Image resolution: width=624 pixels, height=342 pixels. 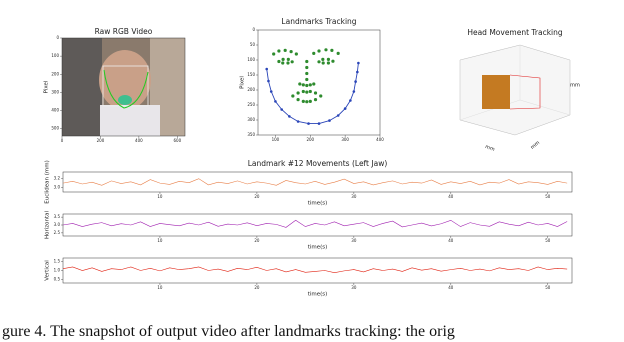 I want to click on y-tick-label: 1.0, so click(x=57, y=270).